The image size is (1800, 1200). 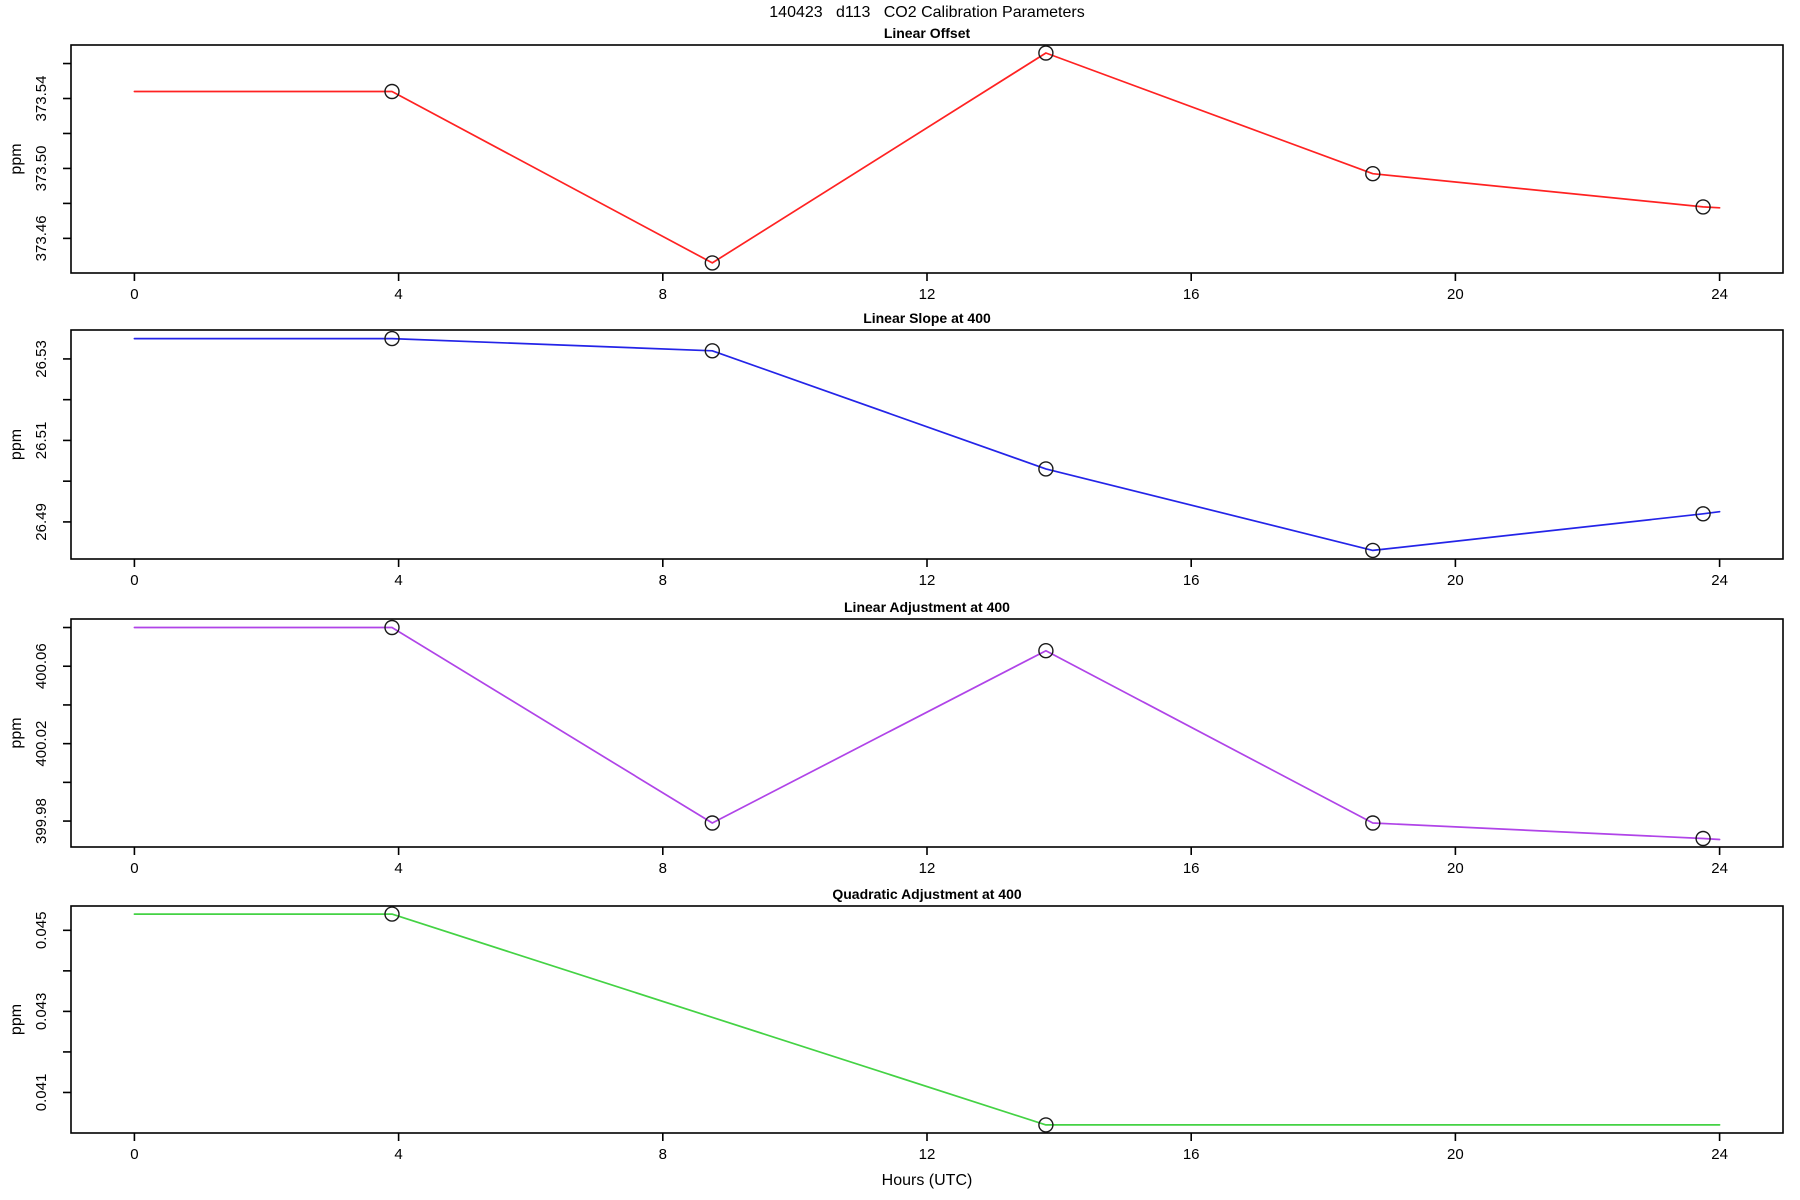 I want to click on y-tick-label: 373.50, so click(x=41, y=168).